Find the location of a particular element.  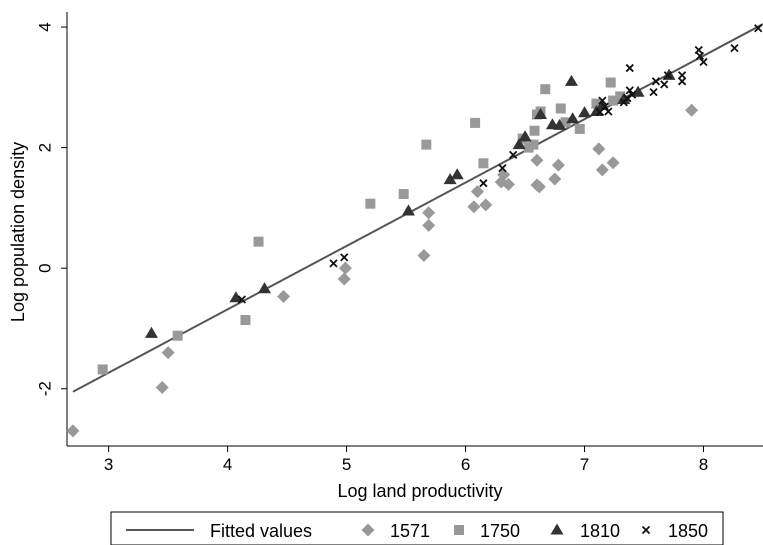

x-tick-label: 7 is located at coordinates (584, 464).